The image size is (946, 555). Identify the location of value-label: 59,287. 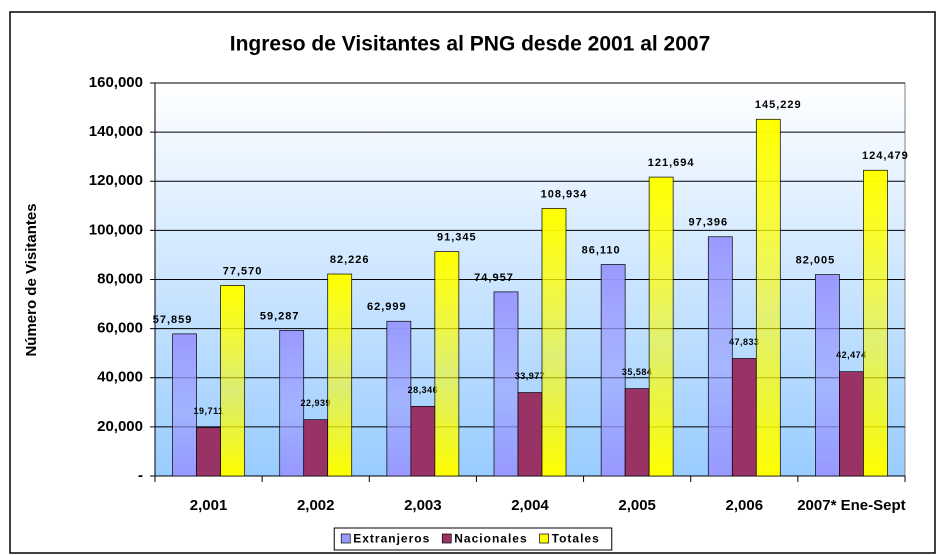
(280, 316).